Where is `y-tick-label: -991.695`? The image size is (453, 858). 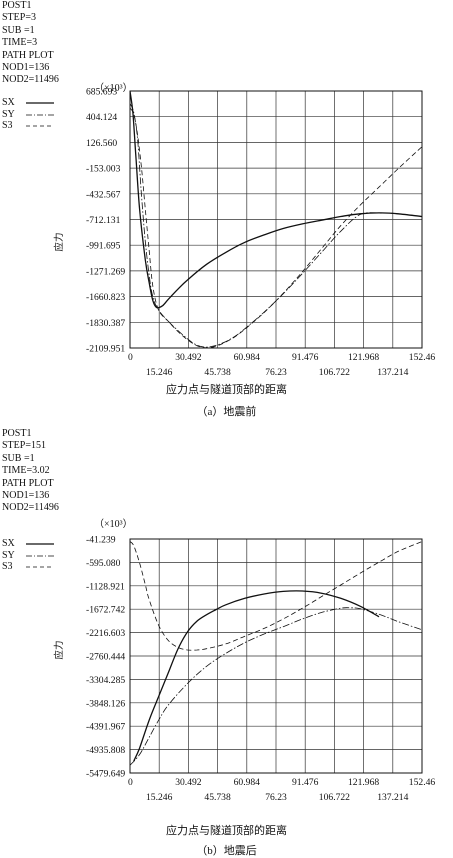
y-tick-label: -991.695 is located at coordinates (103, 246).